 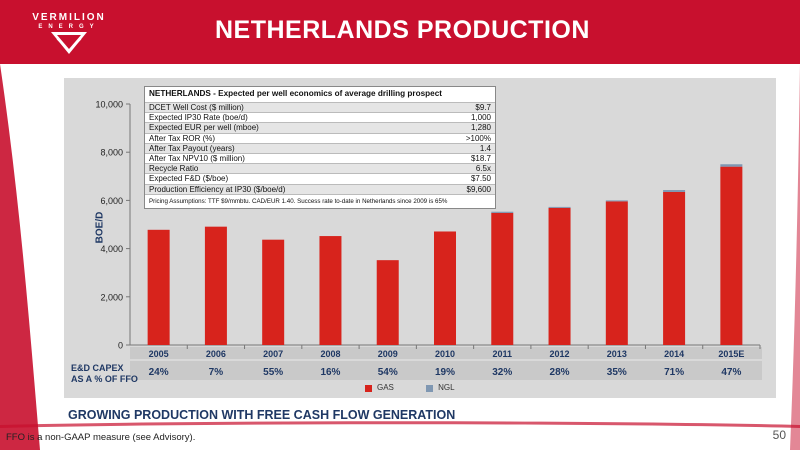 What do you see at coordinates (480, 128) in the screenshot?
I see `economics-row-value: 1,280` at bounding box center [480, 128].